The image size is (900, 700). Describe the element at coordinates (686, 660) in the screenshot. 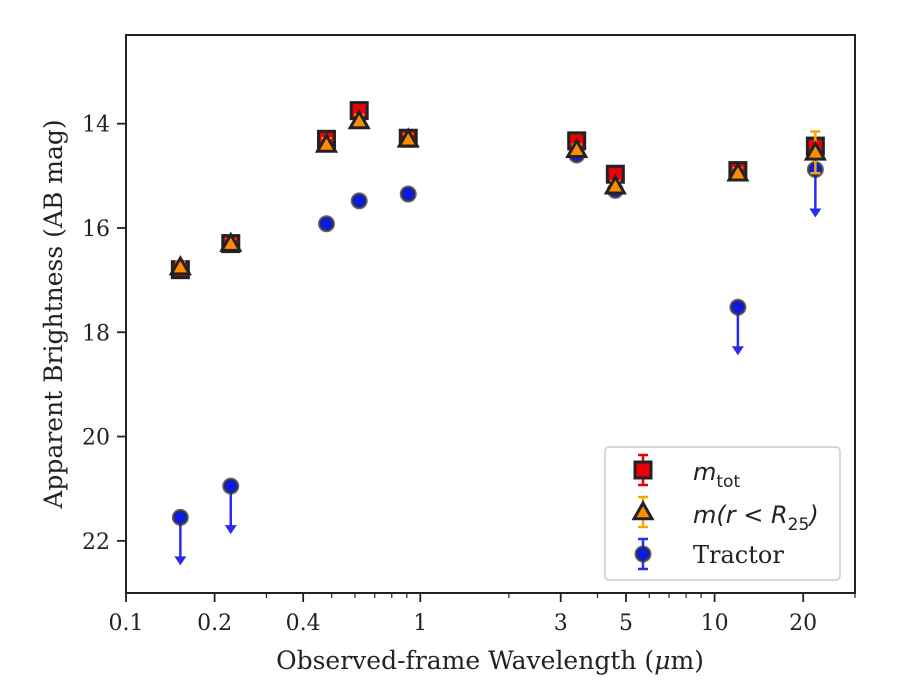

I see `x-axis-label-tail: m)` at that location.